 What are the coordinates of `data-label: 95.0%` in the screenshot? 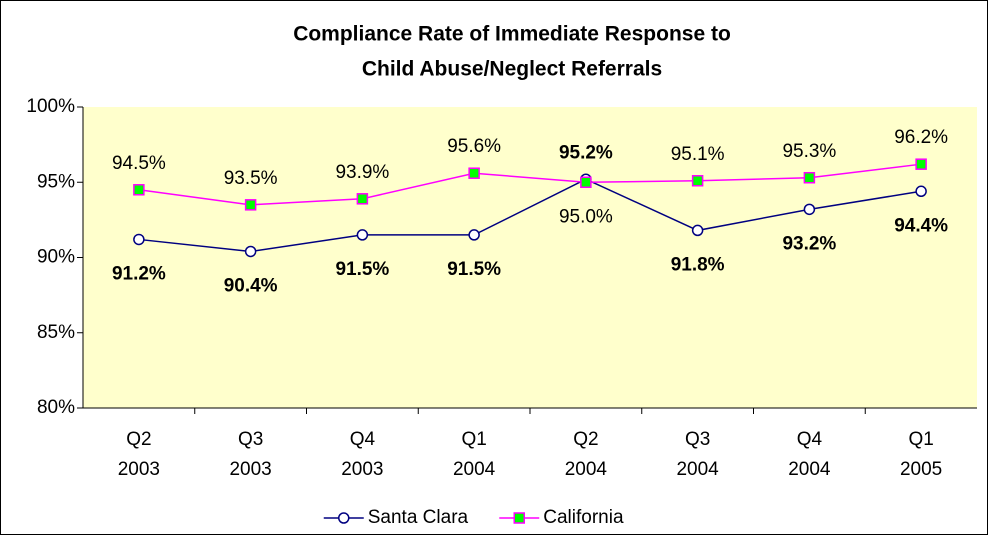 It's located at (586, 216).